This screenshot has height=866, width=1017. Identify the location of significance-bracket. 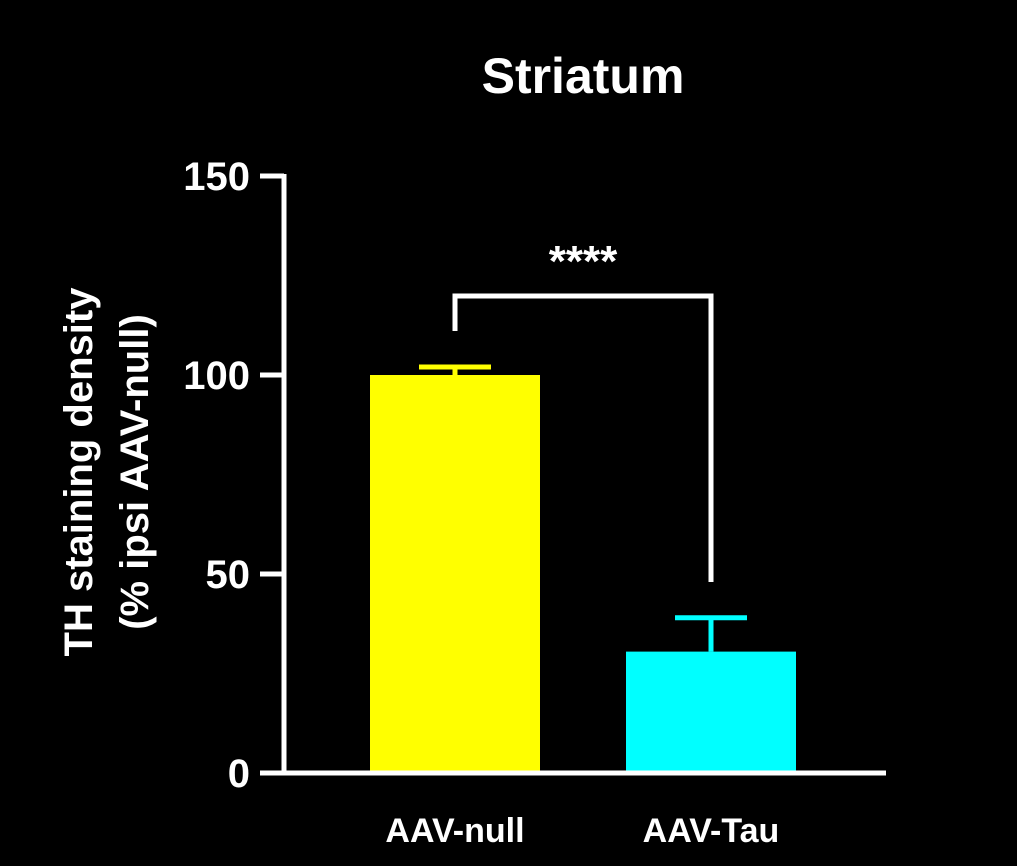
(583, 437).